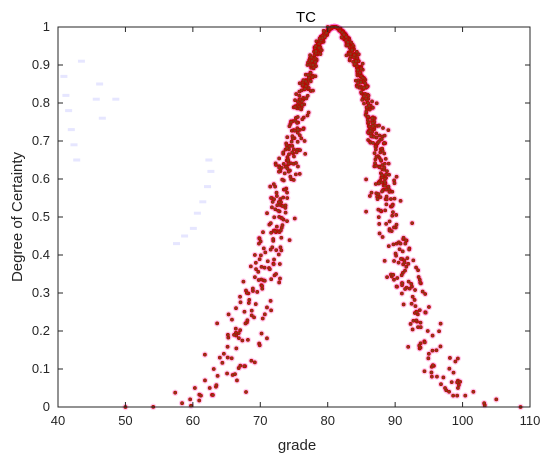 This screenshot has width=550, height=461. What do you see at coordinates (58, 420) in the screenshot?
I see `x-tick-label: 40` at bounding box center [58, 420].